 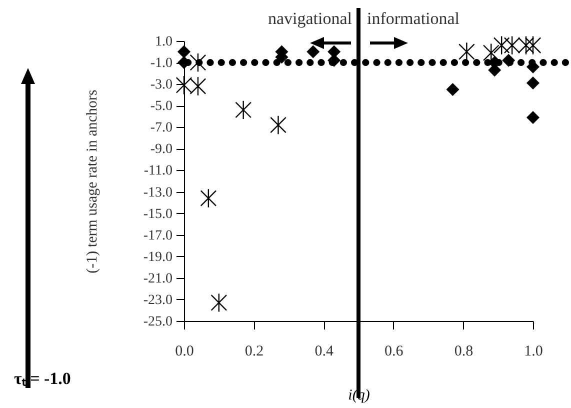 What do you see at coordinates (163, 42) in the screenshot?
I see `y-tick-label: 1.0` at bounding box center [163, 42].